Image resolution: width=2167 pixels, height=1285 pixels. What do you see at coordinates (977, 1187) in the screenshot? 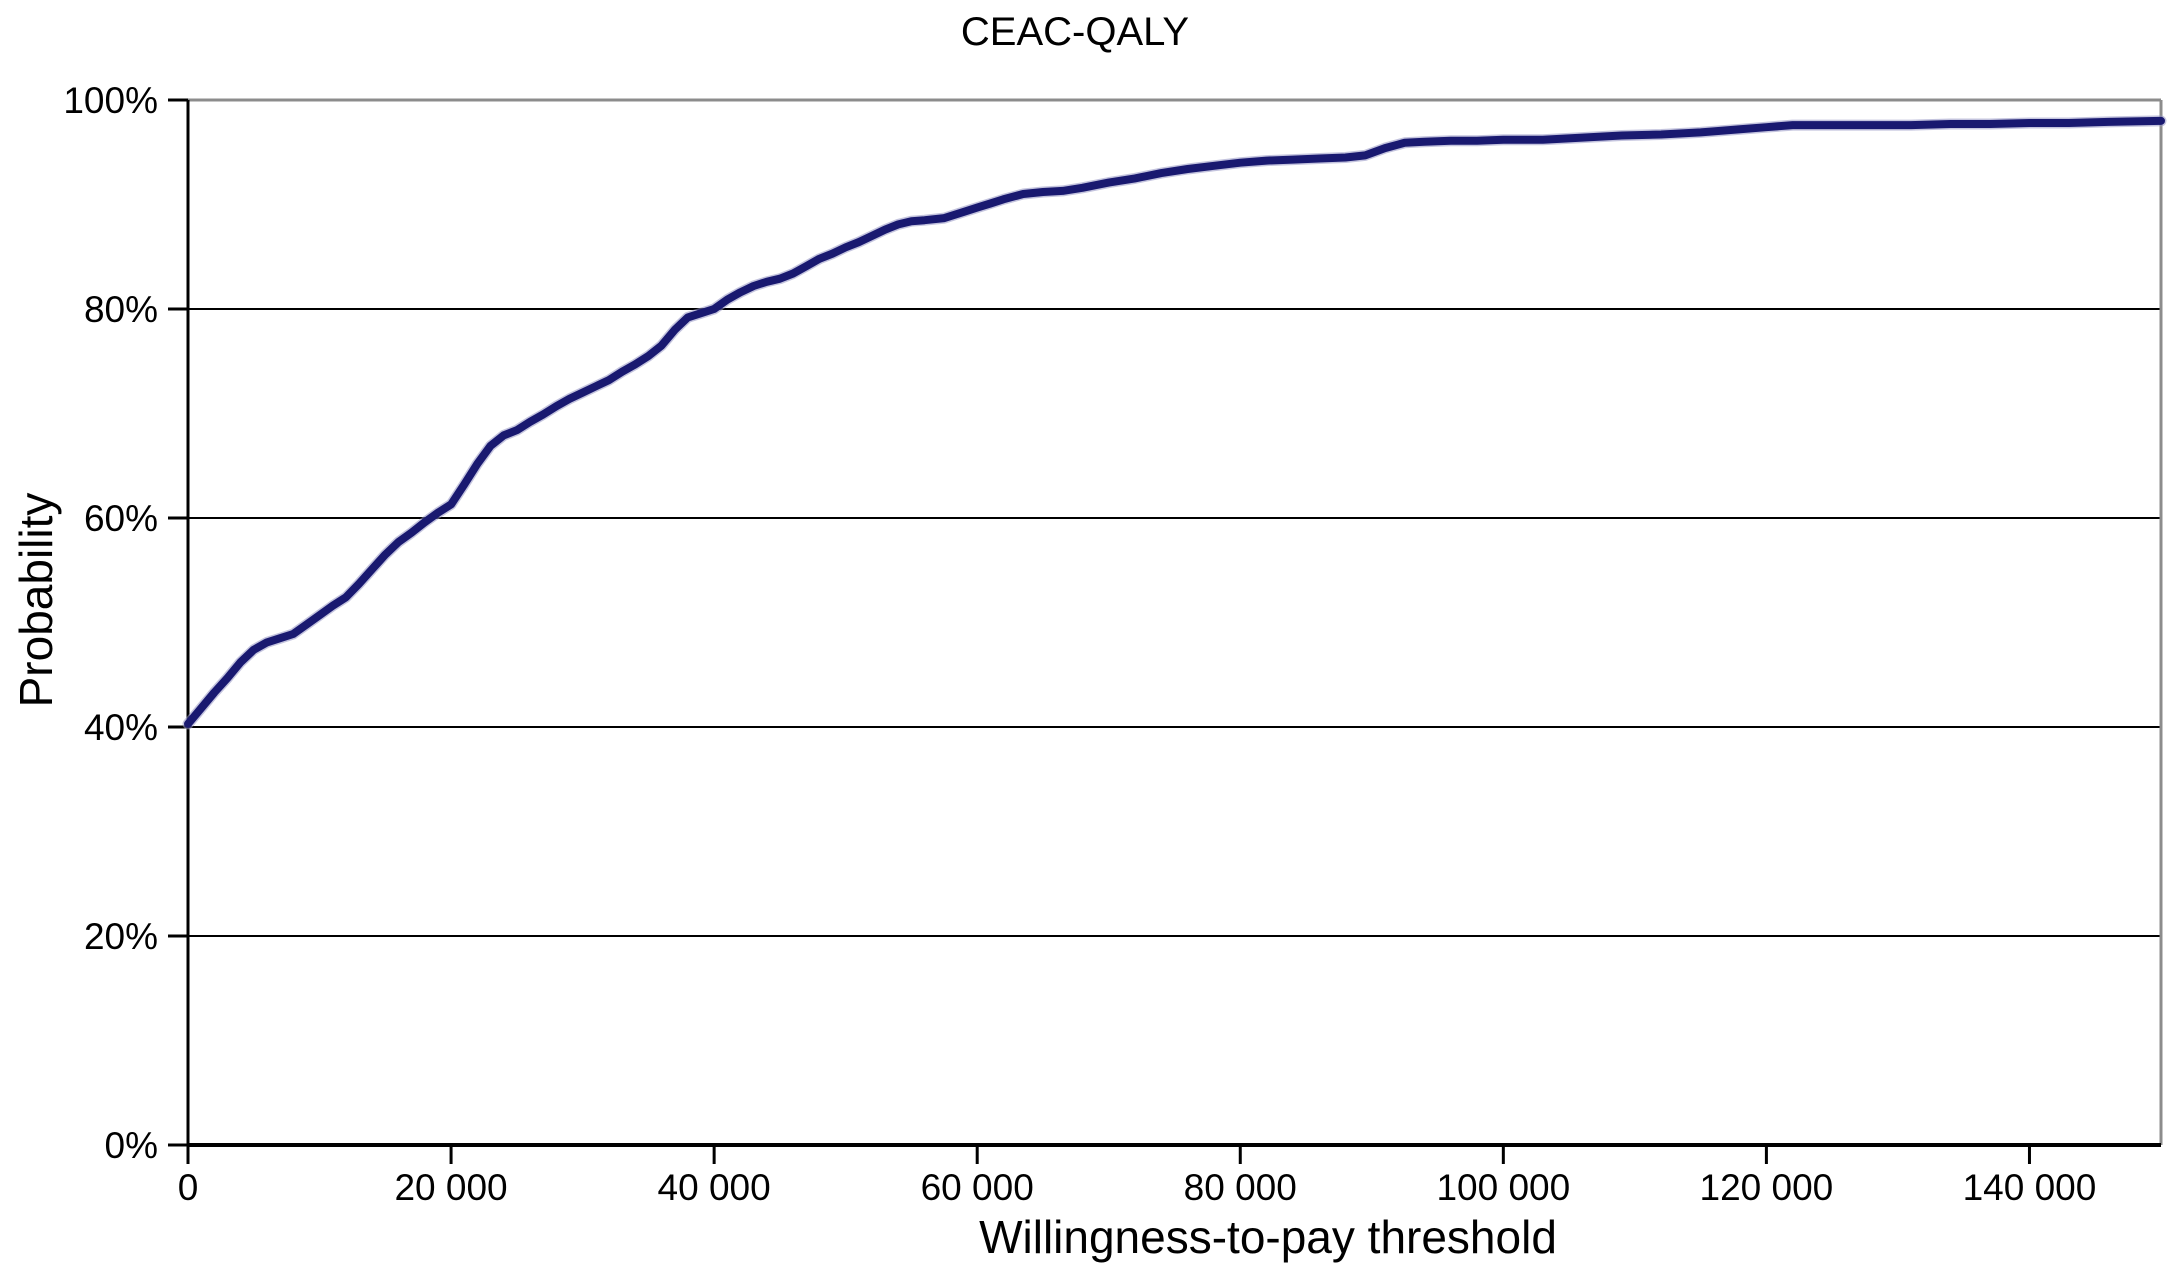
I see `x-tick-label-60000: 60 000` at bounding box center [977, 1187].